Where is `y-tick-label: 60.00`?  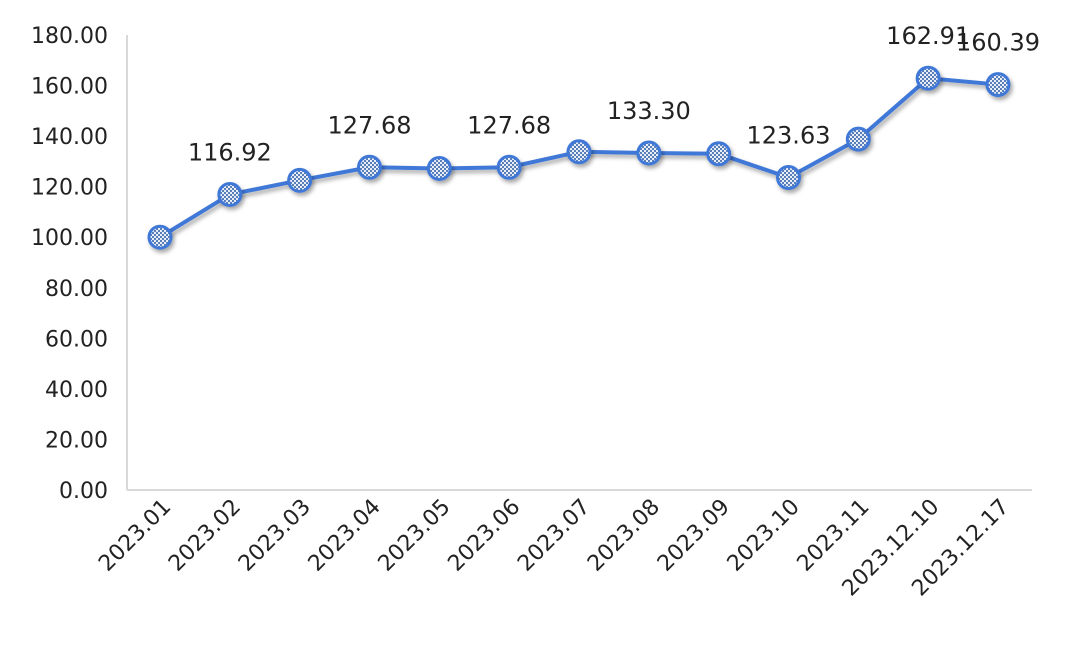
y-tick-label: 60.00 is located at coordinates (76, 339).